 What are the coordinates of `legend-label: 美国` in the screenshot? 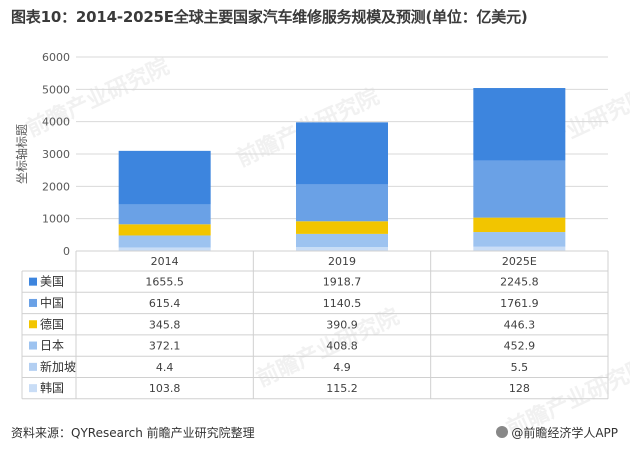 It's located at (52, 282).